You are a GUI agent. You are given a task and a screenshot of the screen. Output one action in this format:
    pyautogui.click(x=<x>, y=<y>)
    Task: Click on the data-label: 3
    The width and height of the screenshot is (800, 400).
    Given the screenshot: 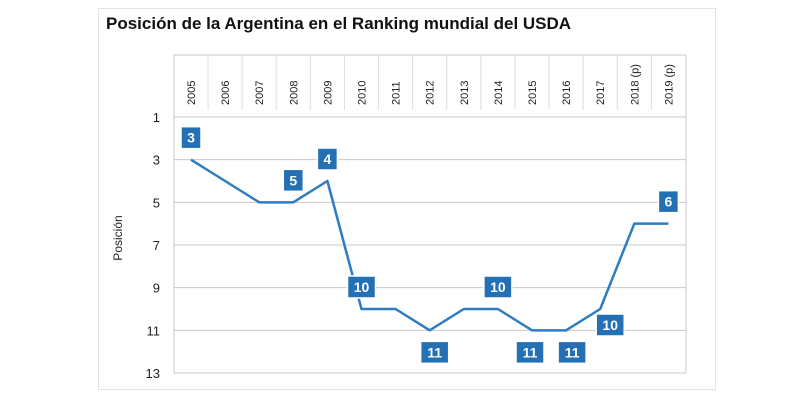 What is the action you would take?
    pyautogui.click(x=191, y=138)
    